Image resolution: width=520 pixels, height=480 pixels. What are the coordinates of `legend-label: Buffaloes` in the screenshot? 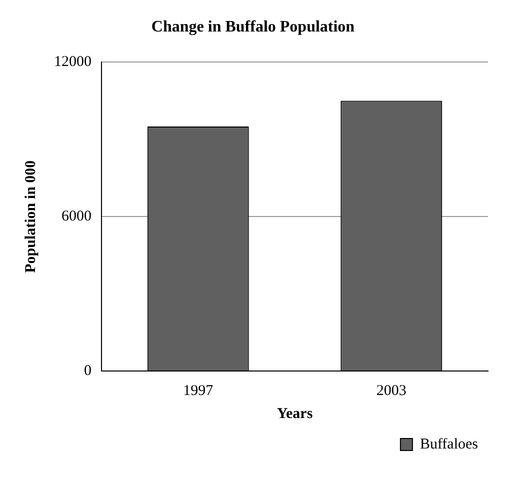 It's located at (449, 444).